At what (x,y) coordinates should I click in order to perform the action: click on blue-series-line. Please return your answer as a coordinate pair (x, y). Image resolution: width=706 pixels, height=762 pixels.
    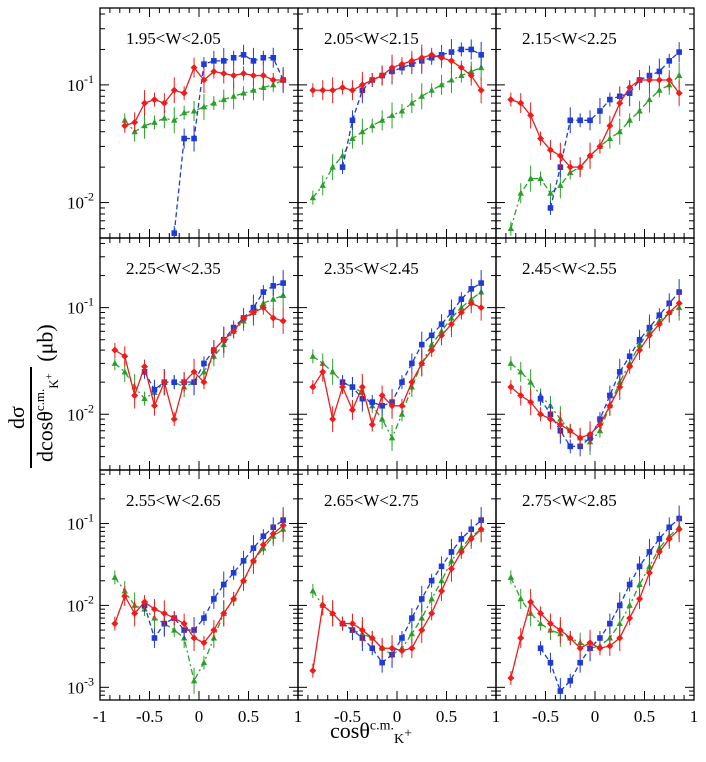
    Looking at the image, I should click on (412, 344).